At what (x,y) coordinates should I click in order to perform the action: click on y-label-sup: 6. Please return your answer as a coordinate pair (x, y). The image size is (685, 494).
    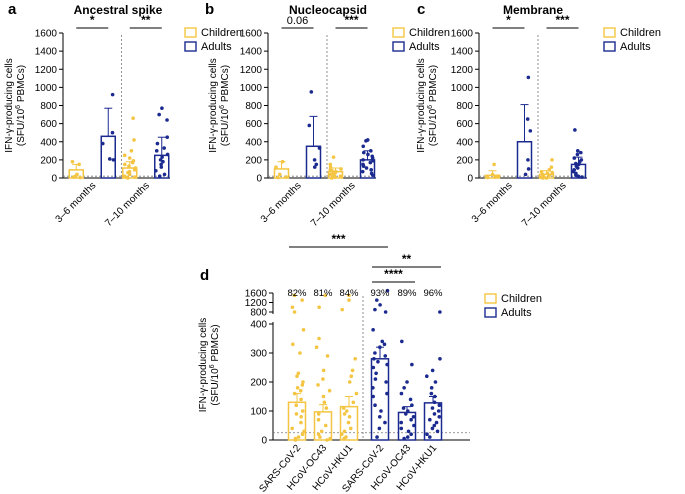
    Looking at the image, I should click on (430, 107).